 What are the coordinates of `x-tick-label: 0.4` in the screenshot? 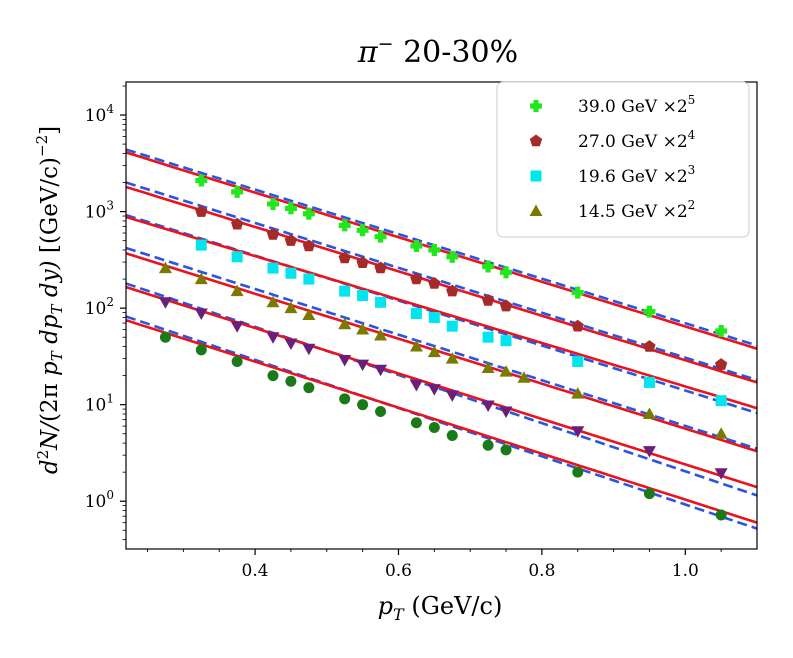 It's located at (255, 571).